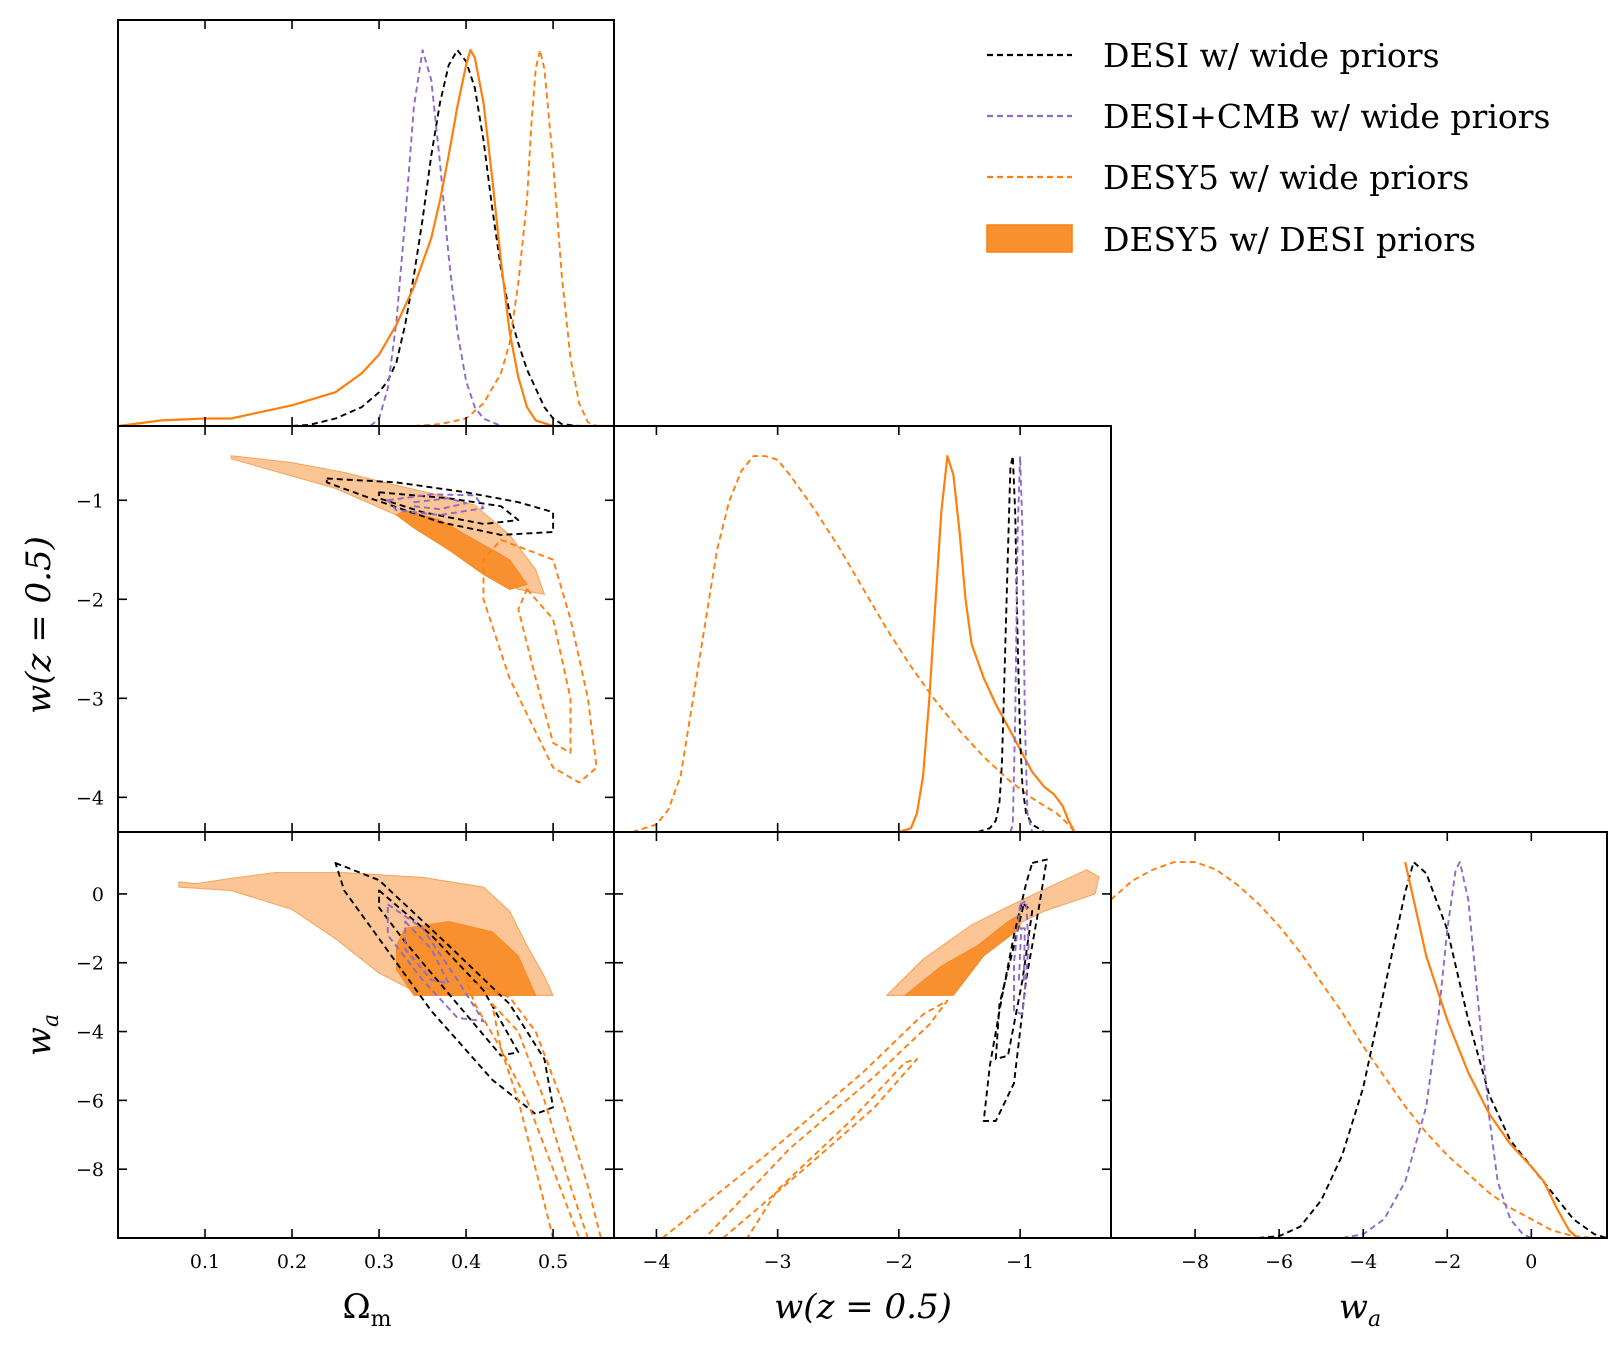 Image resolution: width=1623 pixels, height=1350 pixels. Describe the element at coordinates (90, 699) in the screenshot. I see `y-tick-label: −3` at that location.